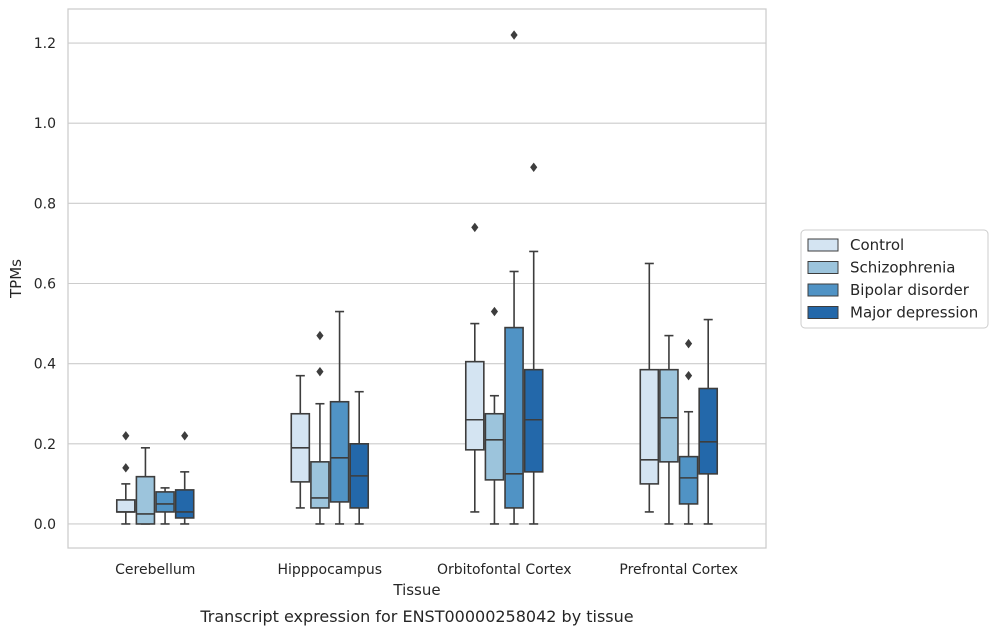  What do you see at coordinates (16, 279) in the screenshot?
I see `y-axis-label: TPMs` at bounding box center [16, 279].